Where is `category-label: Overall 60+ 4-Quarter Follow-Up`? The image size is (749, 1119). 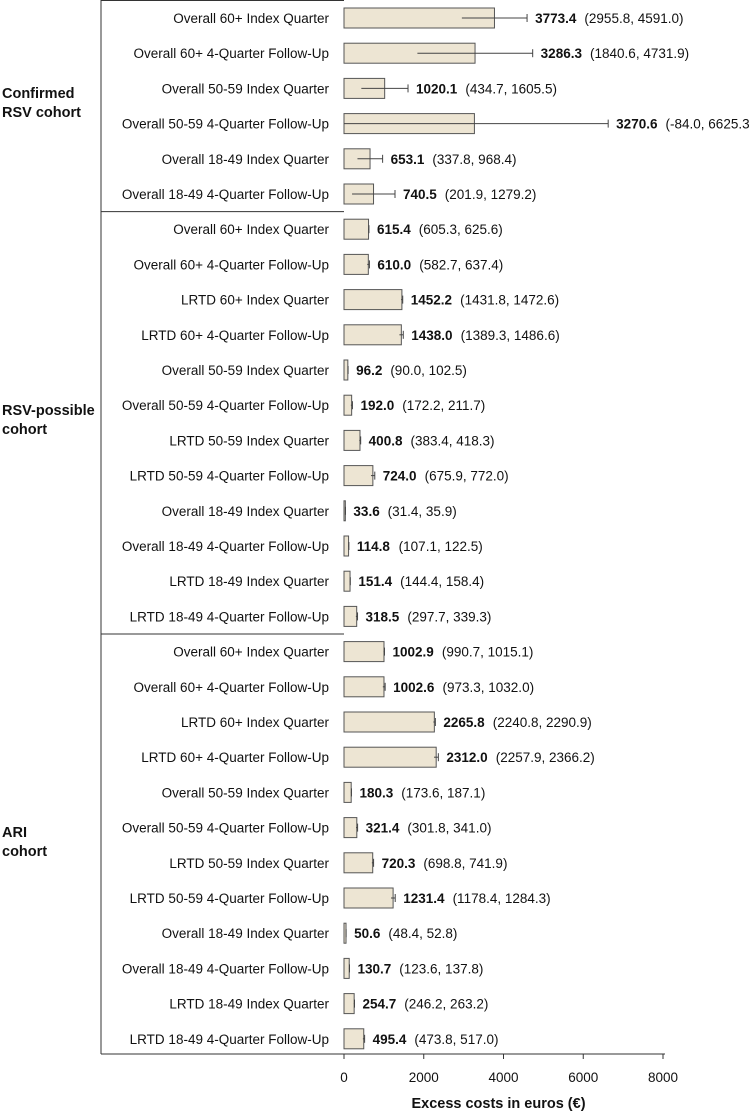 category-label: Overall 60+ 4-Quarter Follow-Up is located at coordinates (231, 53).